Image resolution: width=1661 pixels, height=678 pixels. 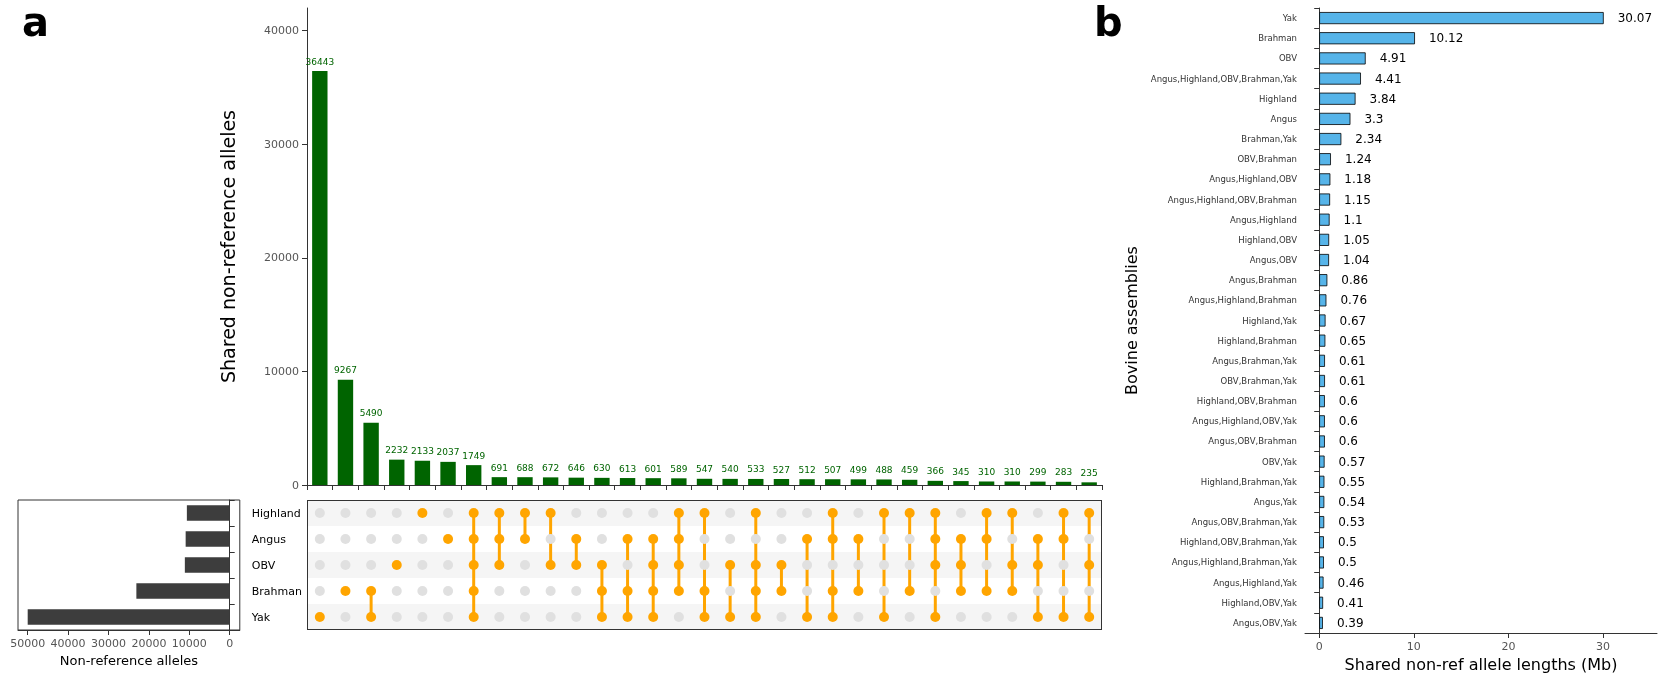 I want to click on x-tick-label: 10, so click(x=1413, y=646).